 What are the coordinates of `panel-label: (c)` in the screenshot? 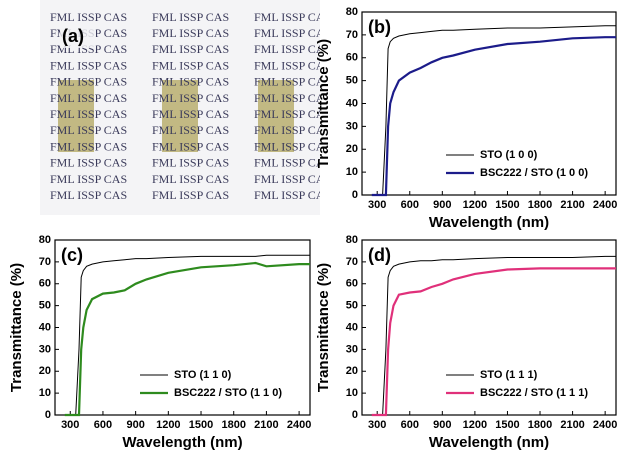 It's located at (72, 255).